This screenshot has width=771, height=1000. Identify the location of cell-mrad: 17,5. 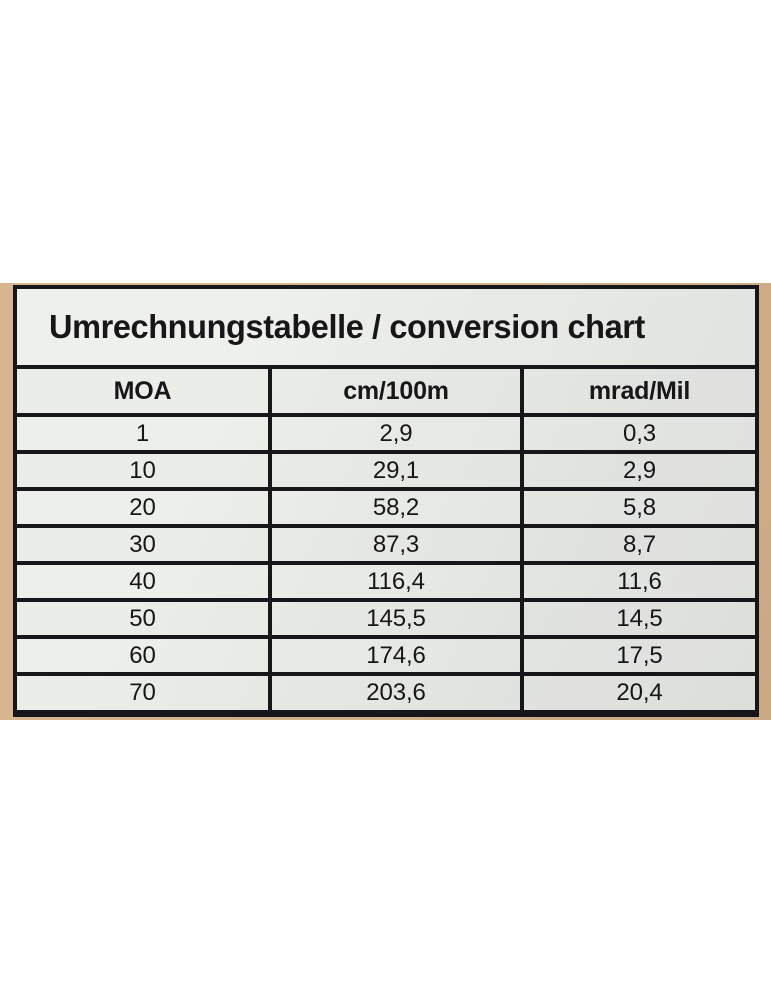
(639, 655).